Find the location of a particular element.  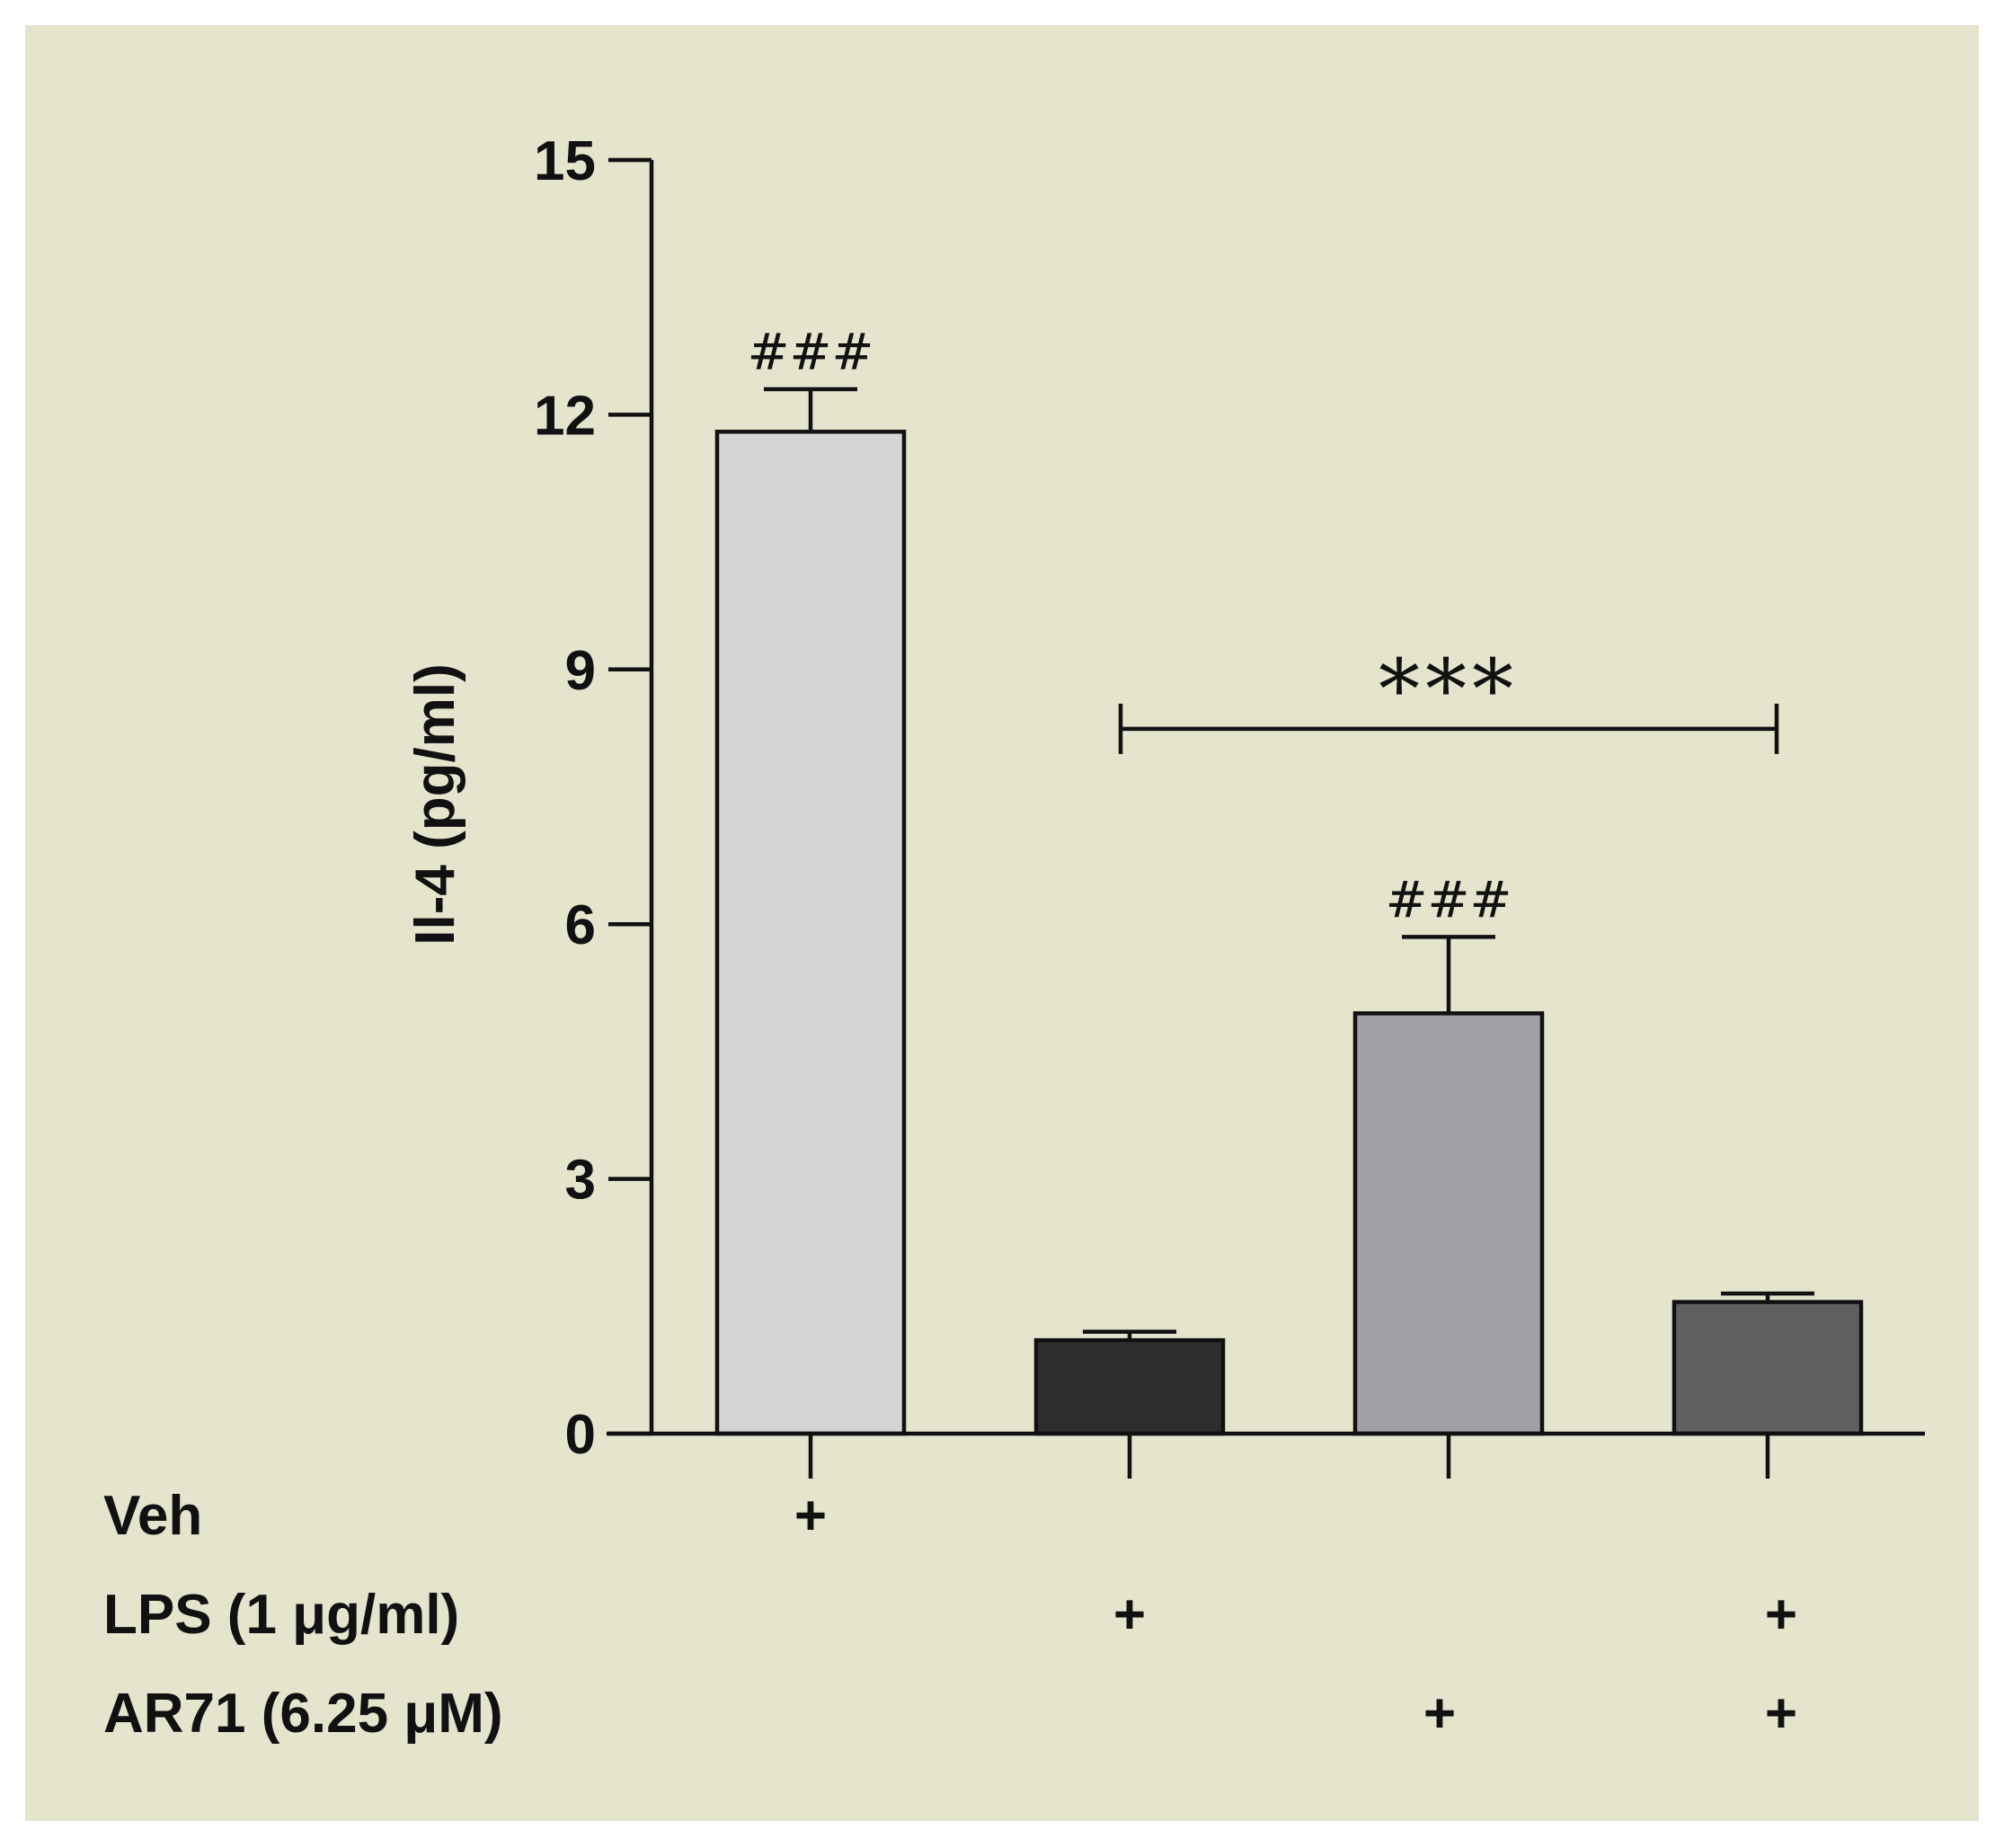

y-axis-label: Il-4 (pg/ml) is located at coordinates (435, 804).